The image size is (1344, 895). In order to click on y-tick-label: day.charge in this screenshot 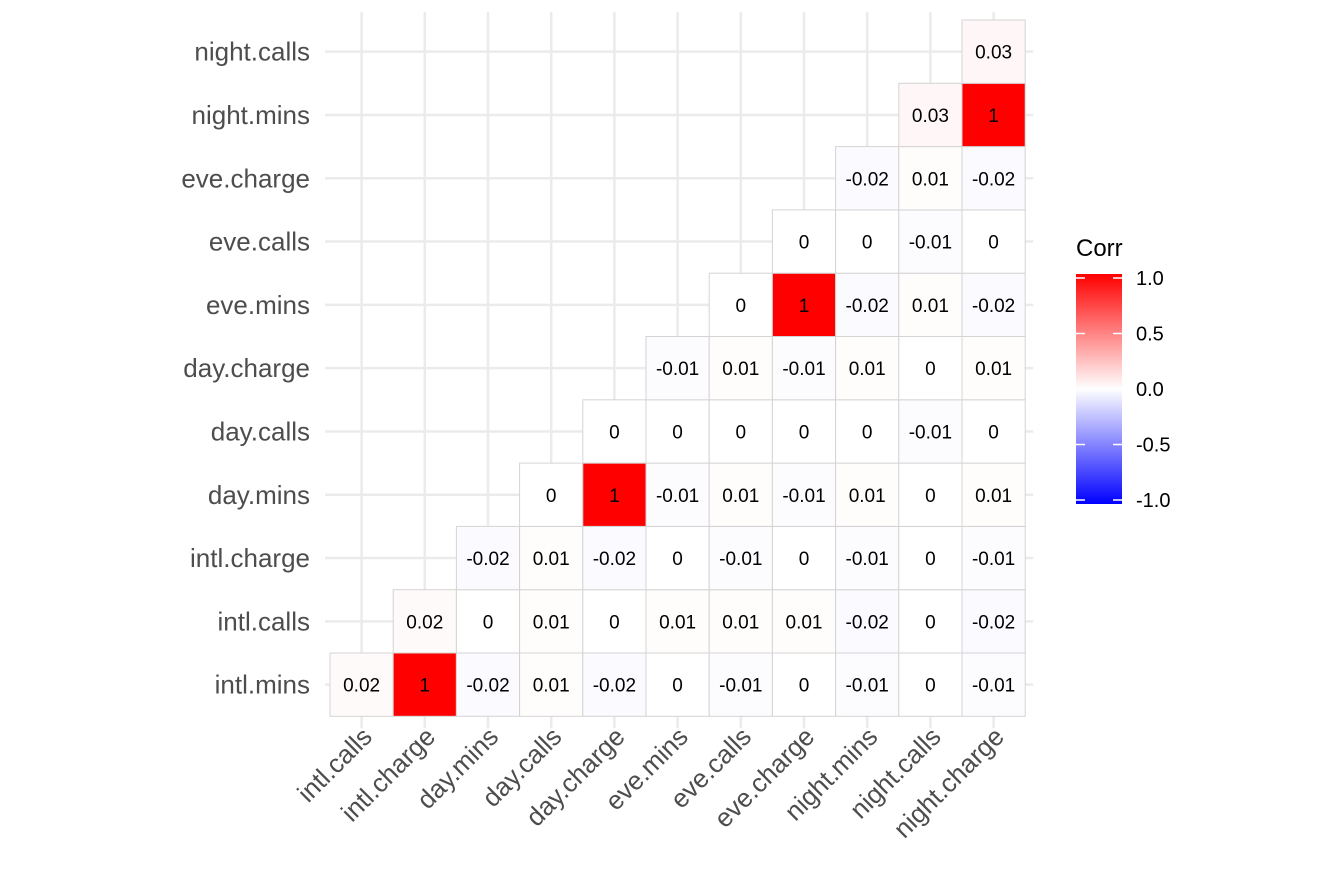, I will do `click(246, 368)`.